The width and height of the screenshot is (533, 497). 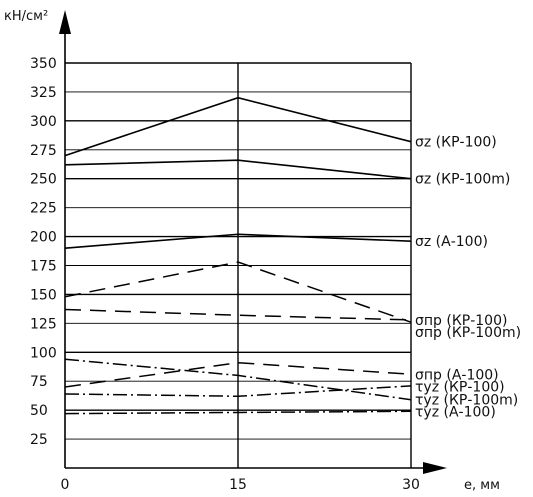 I want to click on y-tick-label: 350, so click(x=43, y=64).